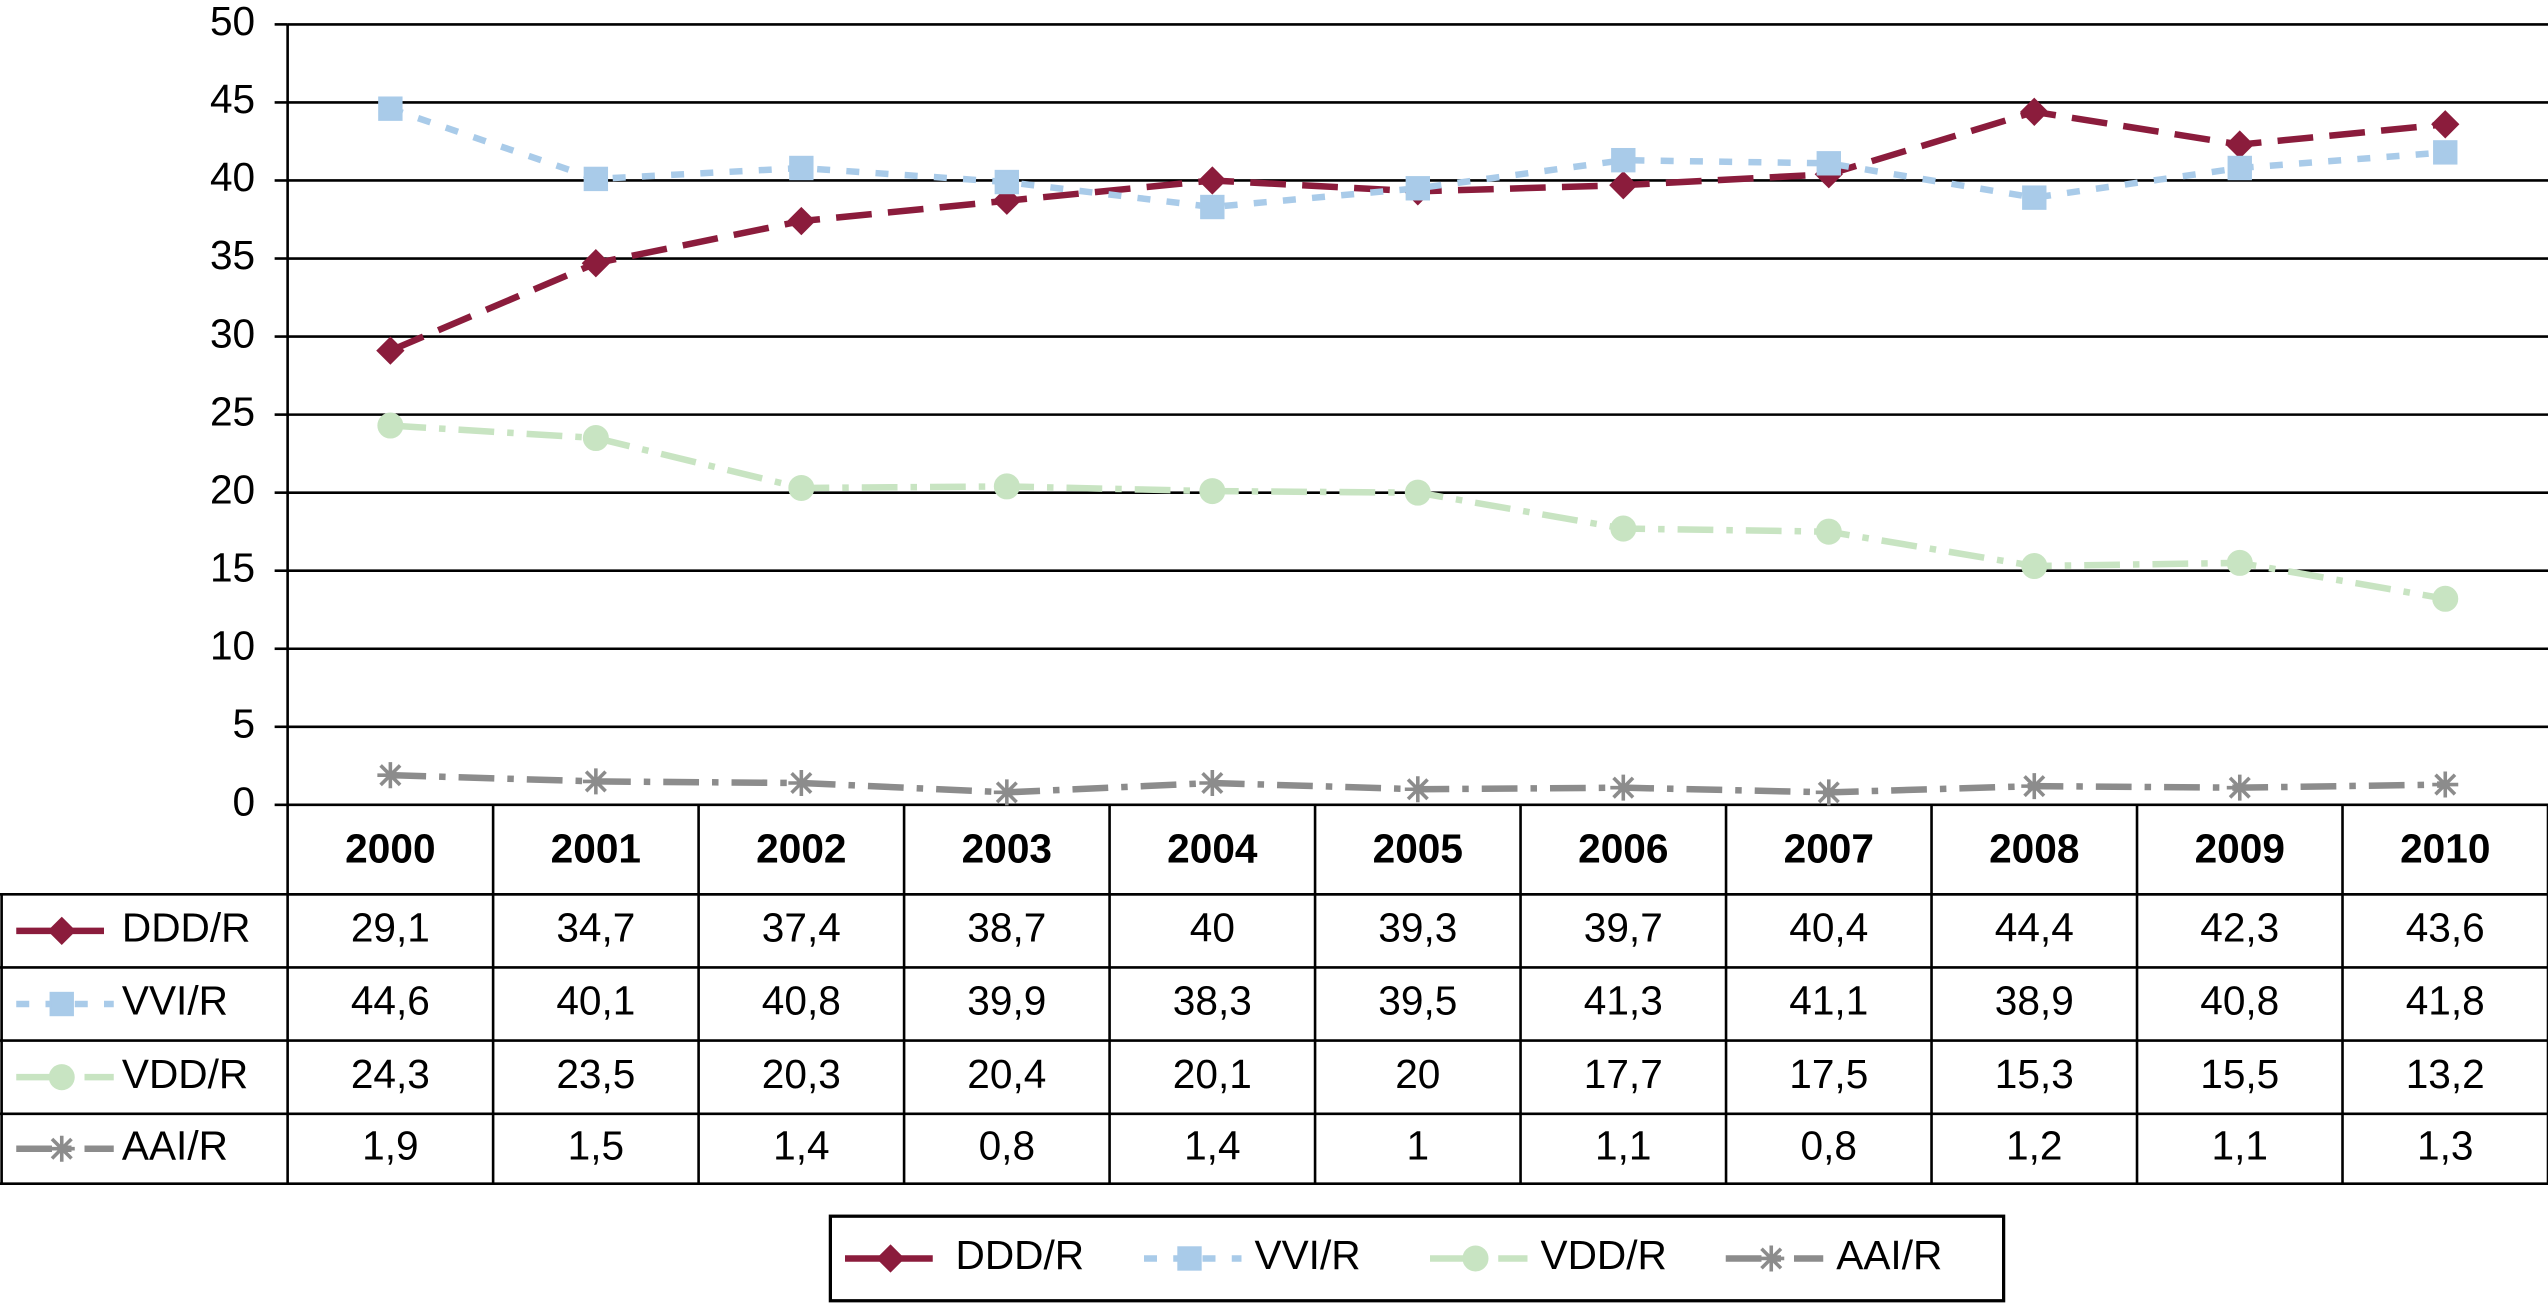 The image size is (2548, 1304). Describe the element at coordinates (1828, 1001) in the screenshot. I see `table-cell: 41,1` at that location.